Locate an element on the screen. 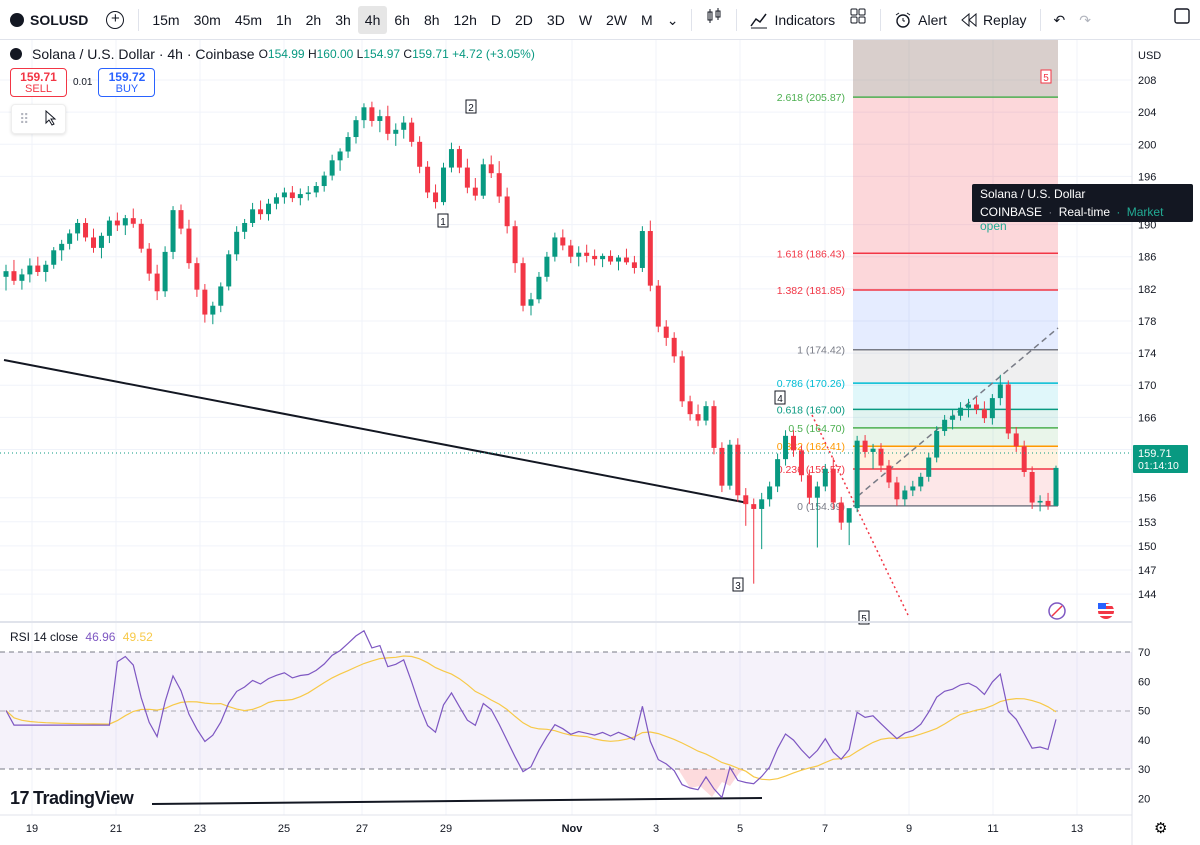  rsi-tick-label: 30 is located at coordinates (1144, 770).